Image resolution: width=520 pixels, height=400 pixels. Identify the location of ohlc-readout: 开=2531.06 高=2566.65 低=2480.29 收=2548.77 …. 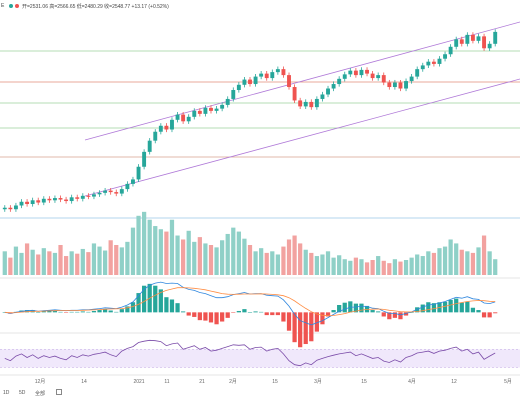
(95, 7).